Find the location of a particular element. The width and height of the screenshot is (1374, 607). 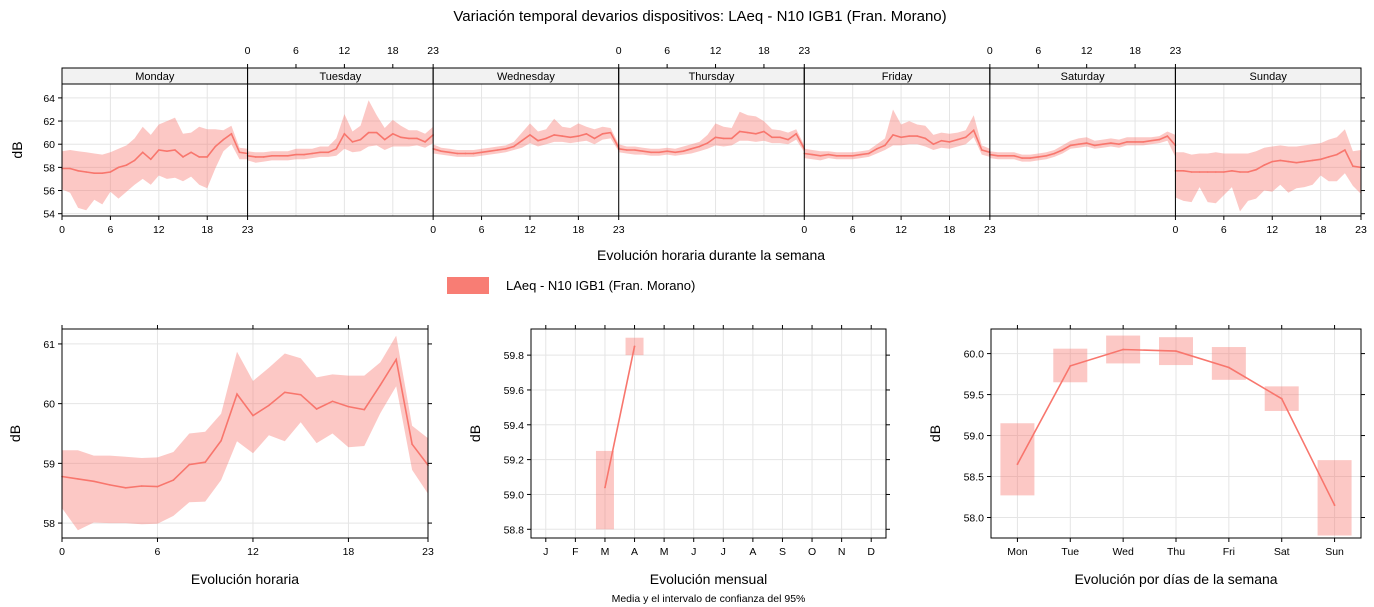

x-tick-label: S is located at coordinates (782, 552).